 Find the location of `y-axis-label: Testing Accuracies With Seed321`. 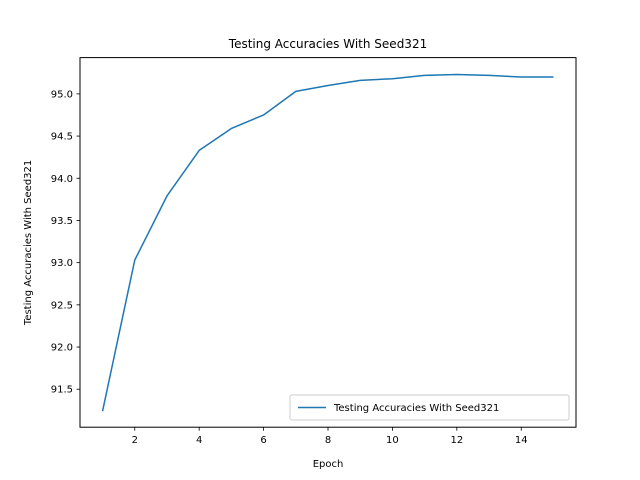

y-axis-label: Testing Accuracies With Seed321 is located at coordinates (28, 243).